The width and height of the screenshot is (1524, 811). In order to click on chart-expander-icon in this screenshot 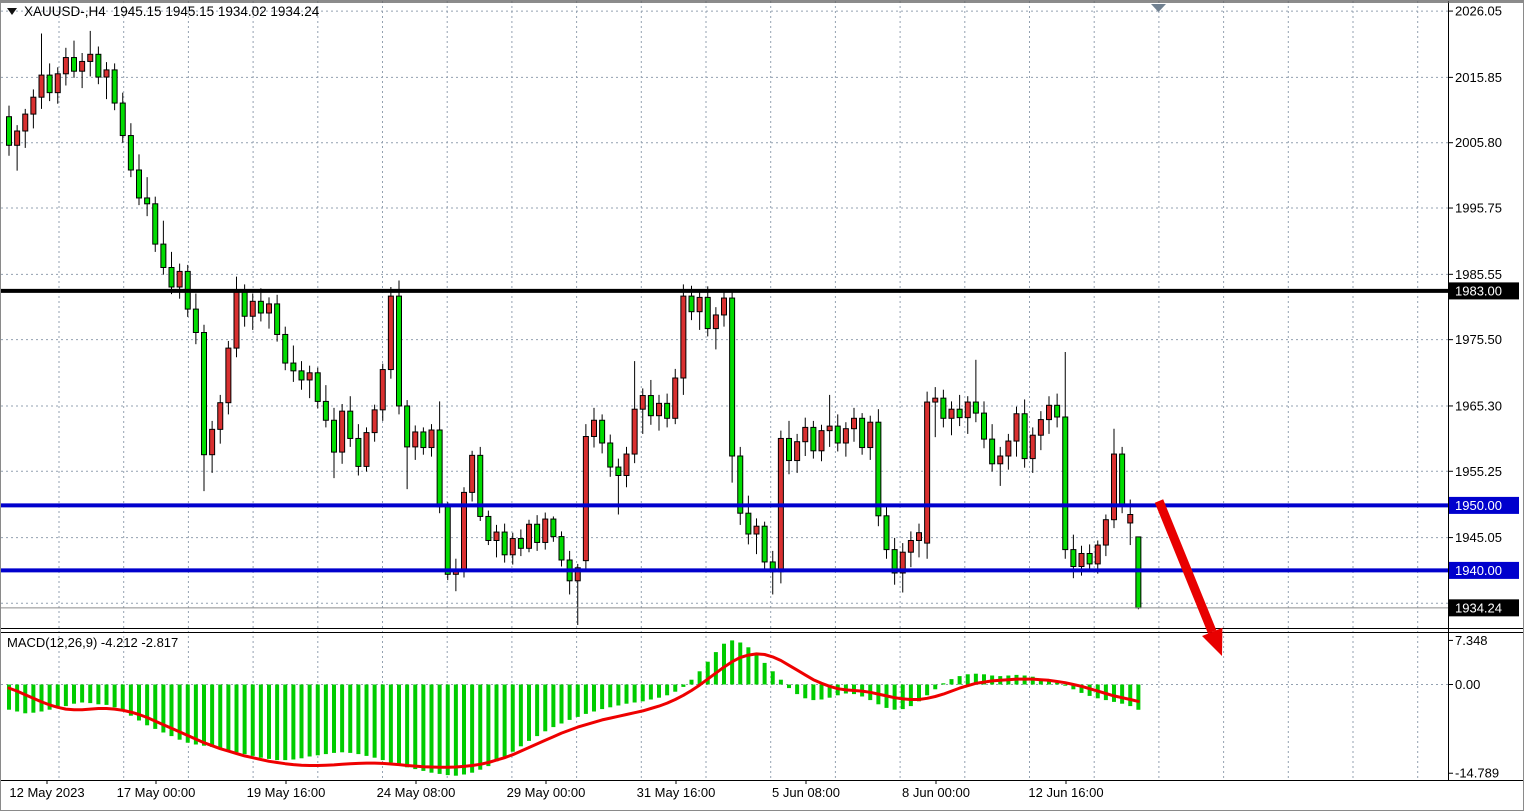, I will do `click(12, 11)`.